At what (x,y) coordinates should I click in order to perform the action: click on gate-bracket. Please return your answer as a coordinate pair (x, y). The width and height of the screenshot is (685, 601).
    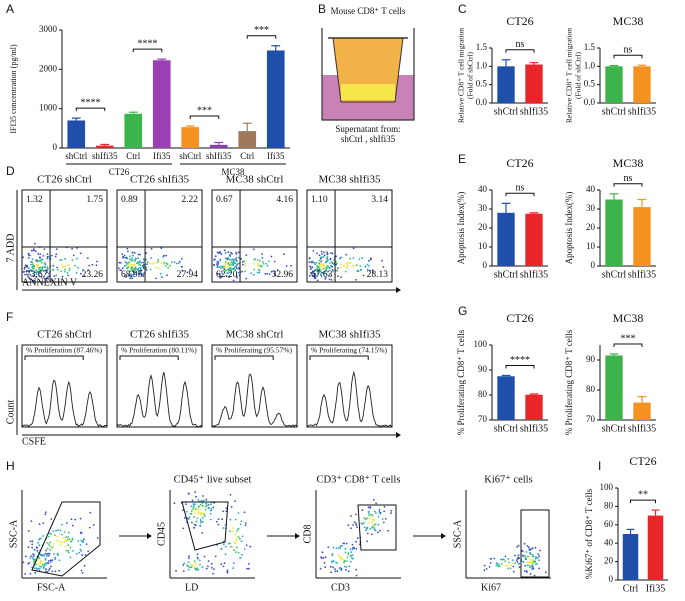
    Looking at the image, I should click on (149, 357).